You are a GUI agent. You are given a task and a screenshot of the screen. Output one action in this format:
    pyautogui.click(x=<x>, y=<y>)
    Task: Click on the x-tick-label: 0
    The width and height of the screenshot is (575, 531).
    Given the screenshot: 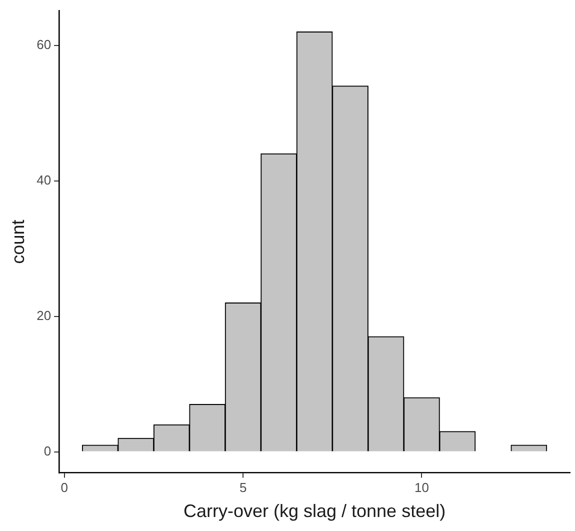 What is the action you would take?
    pyautogui.click(x=64, y=488)
    